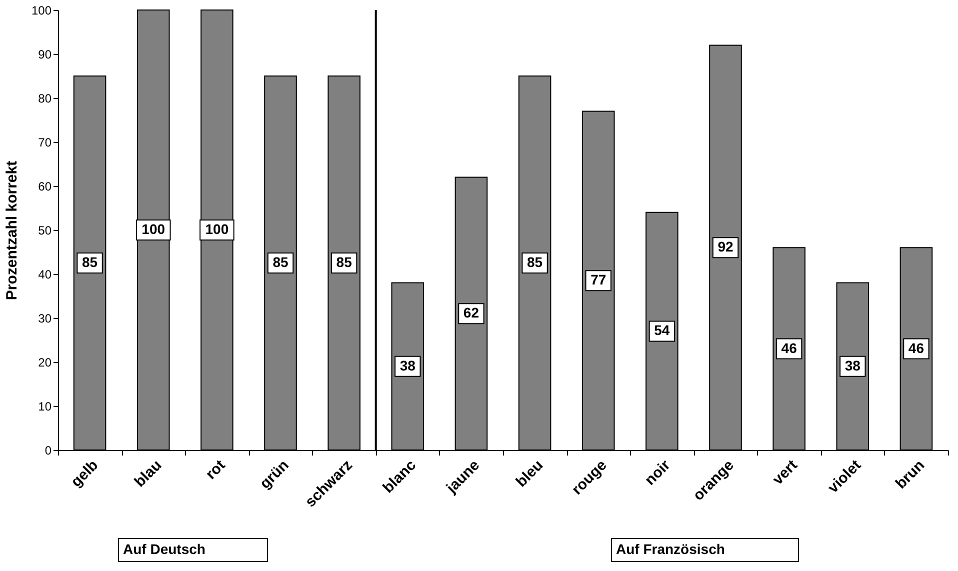 This screenshot has width=958, height=571. I want to click on text: Auf Deutsch, so click(193, 550).